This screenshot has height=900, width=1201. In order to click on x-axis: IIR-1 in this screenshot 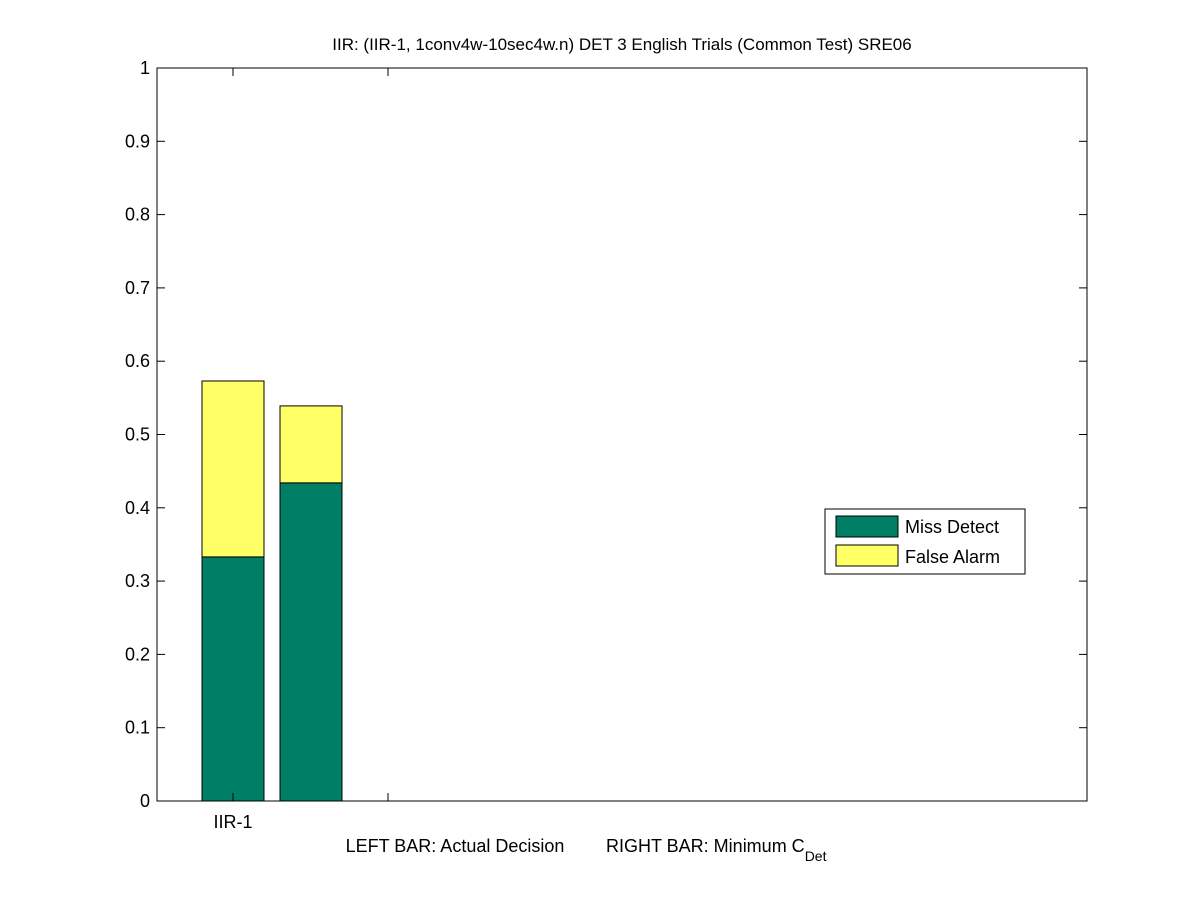, I will do `click(301, 450)`.